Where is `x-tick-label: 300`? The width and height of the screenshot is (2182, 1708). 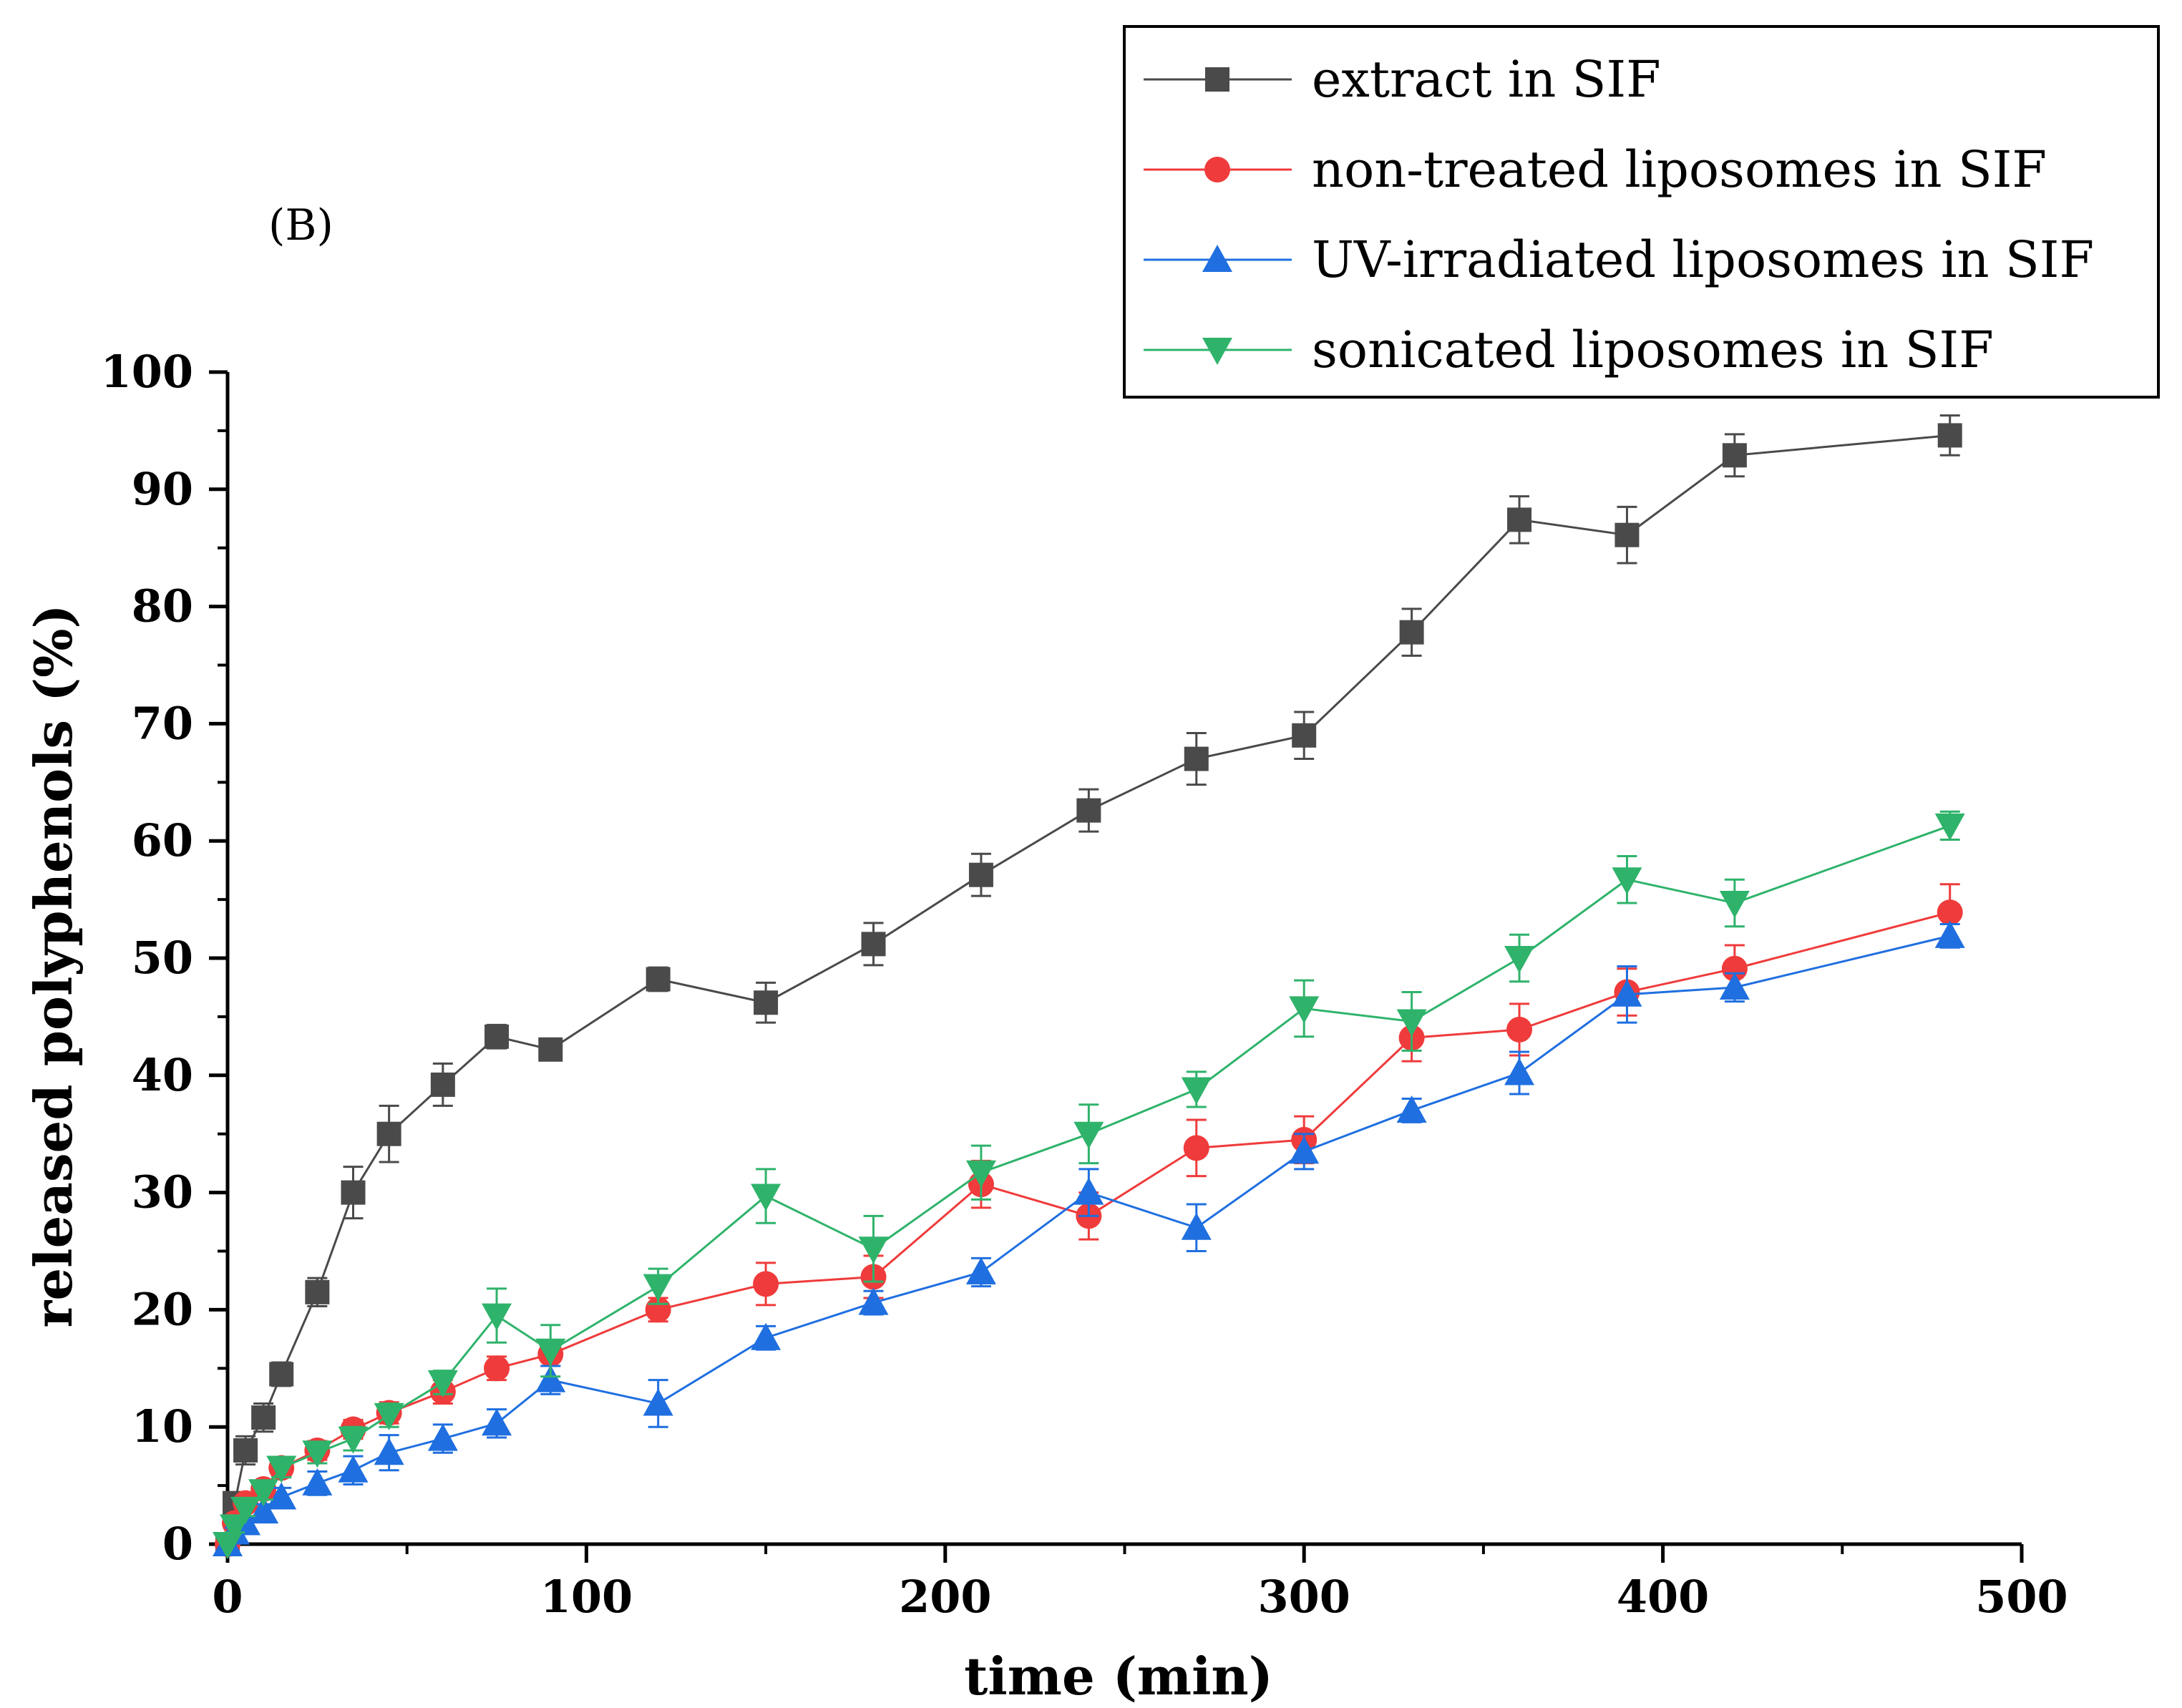
x-tick-label: 300 is located at coordinates (1303, 1597).